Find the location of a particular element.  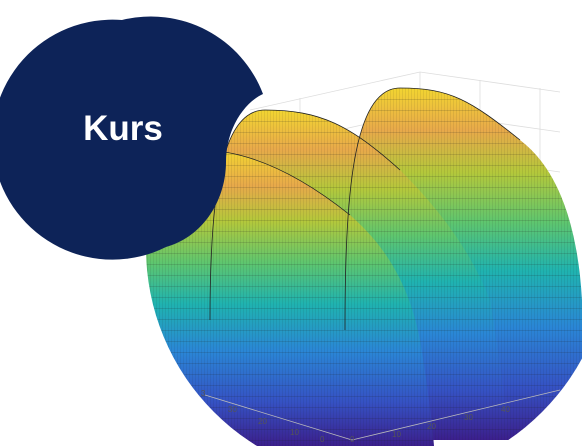

tick-right-2: 20 is located at coordinates (431, 426).